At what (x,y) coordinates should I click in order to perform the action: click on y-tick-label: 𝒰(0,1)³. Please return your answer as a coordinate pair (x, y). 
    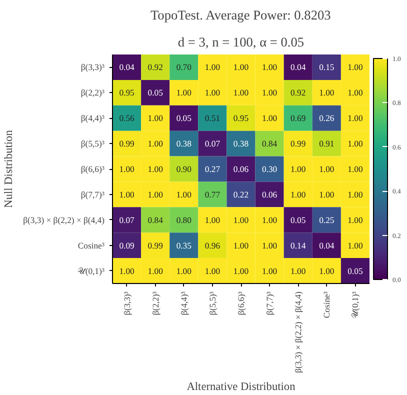
    Looking at the image, I should click on (91, 271).